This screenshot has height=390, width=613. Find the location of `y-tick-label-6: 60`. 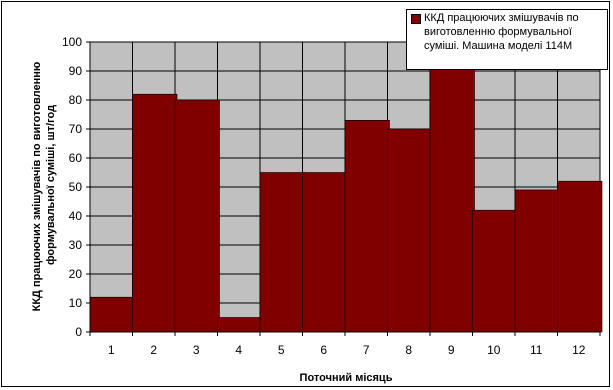

y-tick-label-6: 60 is located at coordinates (76, 158).